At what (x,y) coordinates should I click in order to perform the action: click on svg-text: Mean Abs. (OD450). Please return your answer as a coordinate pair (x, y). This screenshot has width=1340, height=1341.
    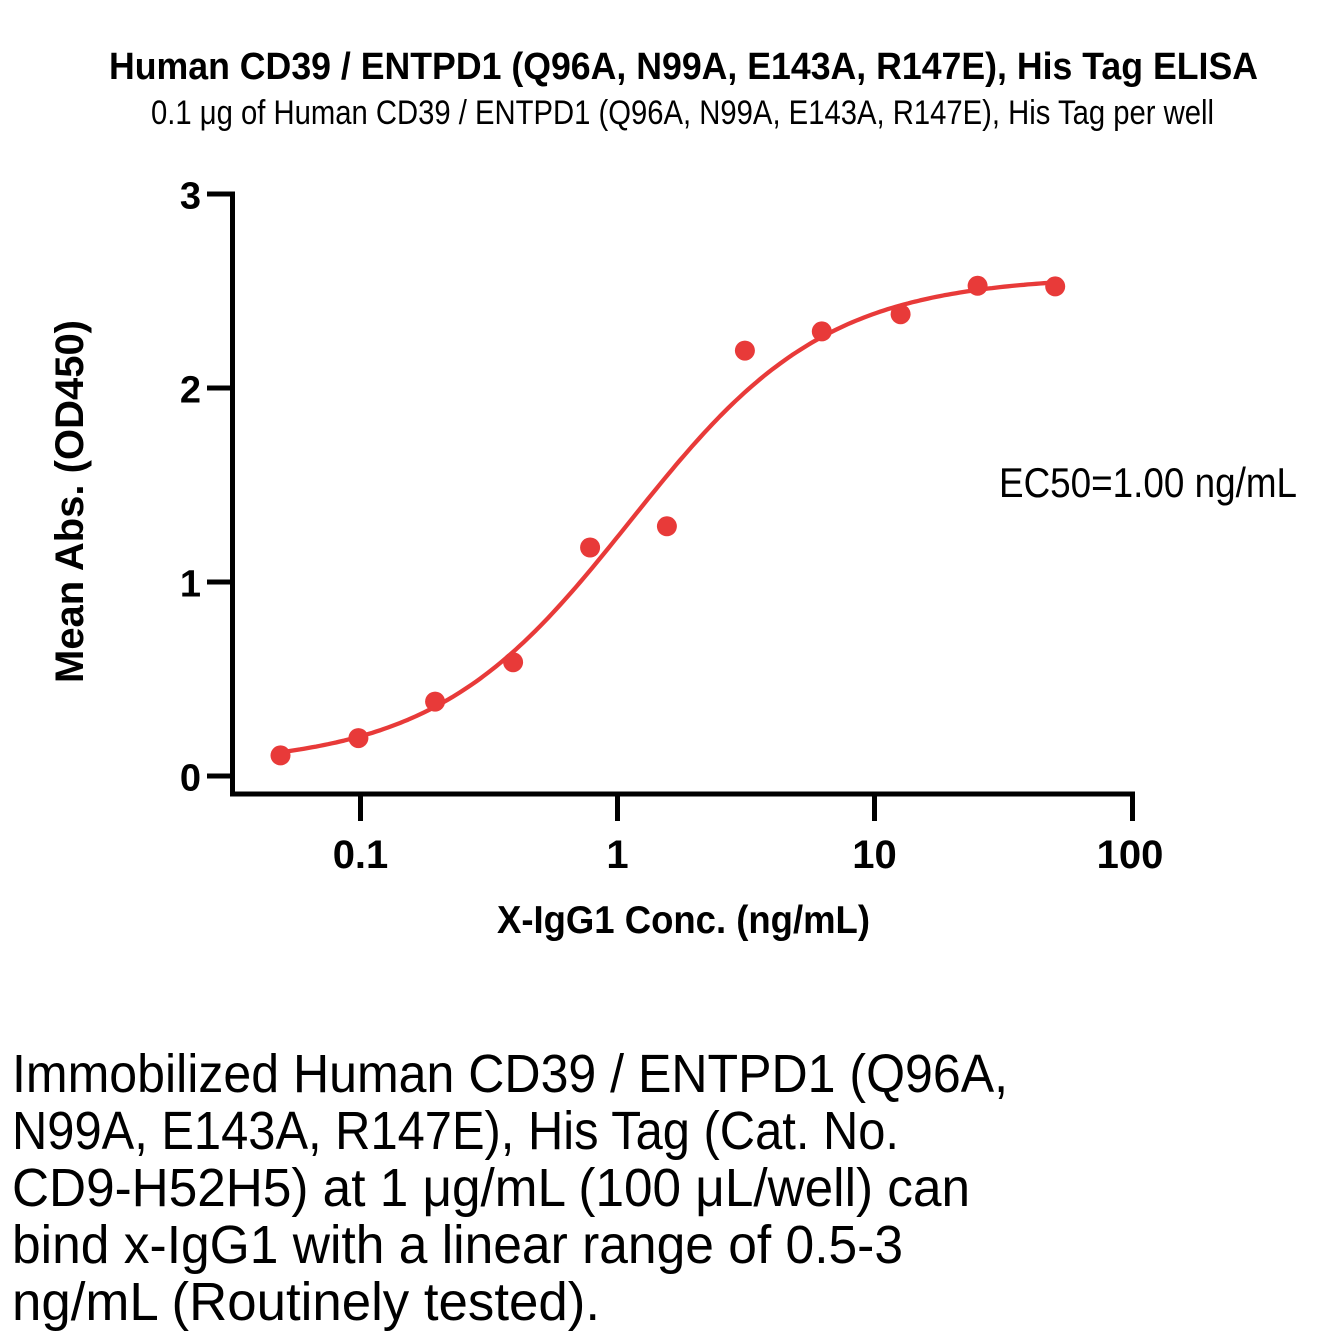
    Looking at the image, I should click on (70, 501).